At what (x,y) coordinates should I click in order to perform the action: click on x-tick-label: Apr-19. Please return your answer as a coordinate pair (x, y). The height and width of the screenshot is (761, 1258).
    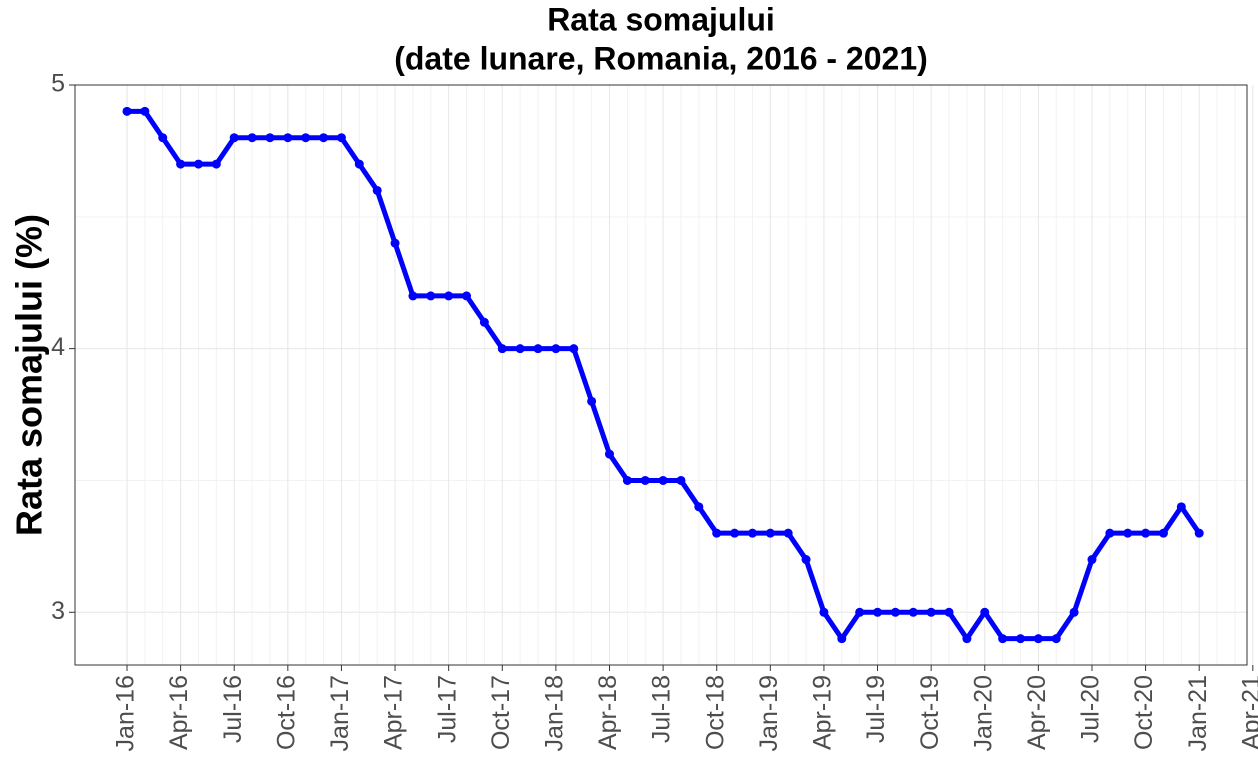
    Looking at the image, I should click on (823, 712).